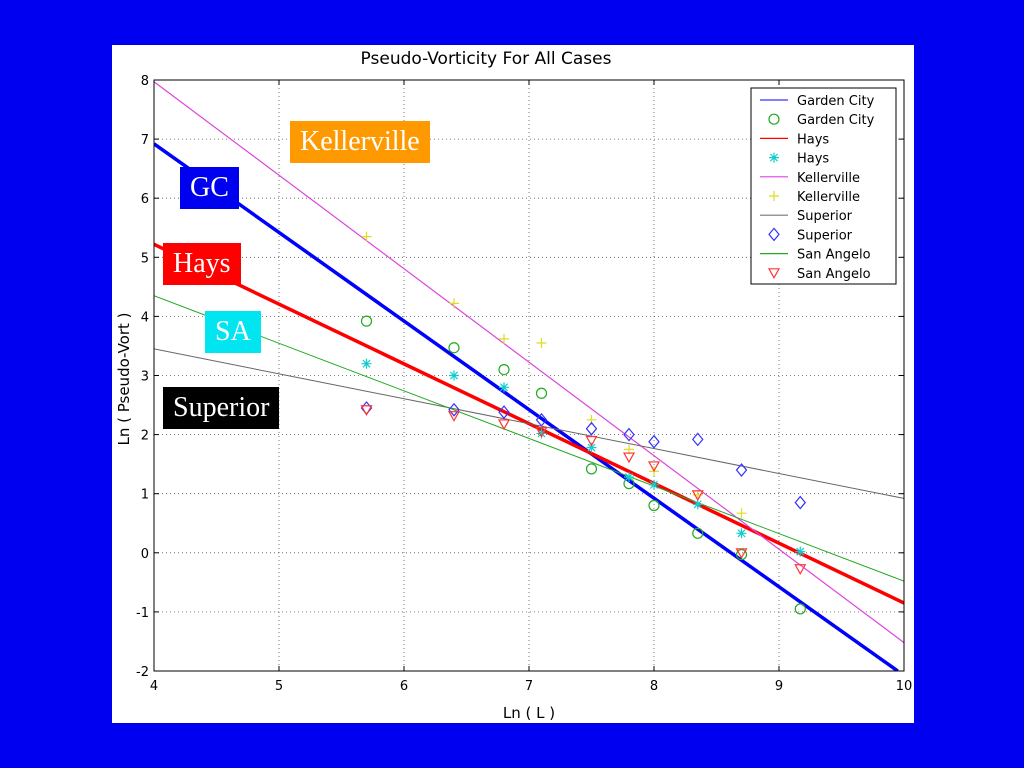 This screenshot has width=1024, height=768. Describe the element at coordinates (529, 713) in the screenshot. I see `x-axis-label: Ln ( L )` at that location.